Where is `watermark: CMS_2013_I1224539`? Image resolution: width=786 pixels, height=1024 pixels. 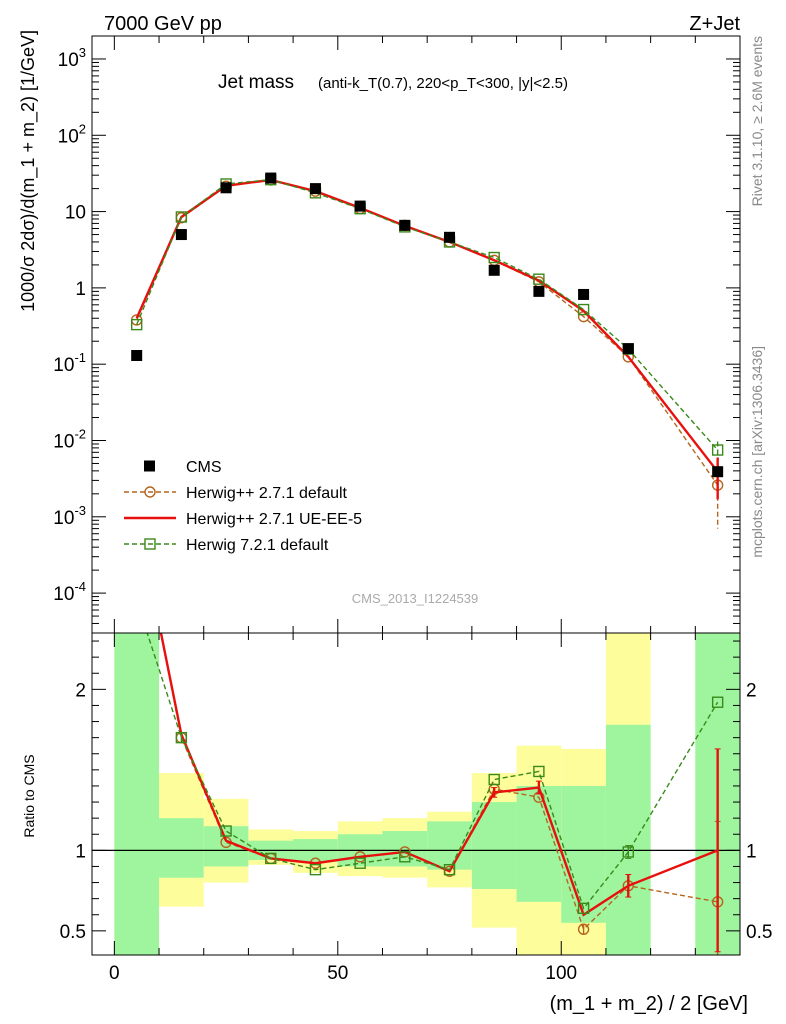 watermark: CMS_2013_I1224539 is located at coordinates (415, 598).